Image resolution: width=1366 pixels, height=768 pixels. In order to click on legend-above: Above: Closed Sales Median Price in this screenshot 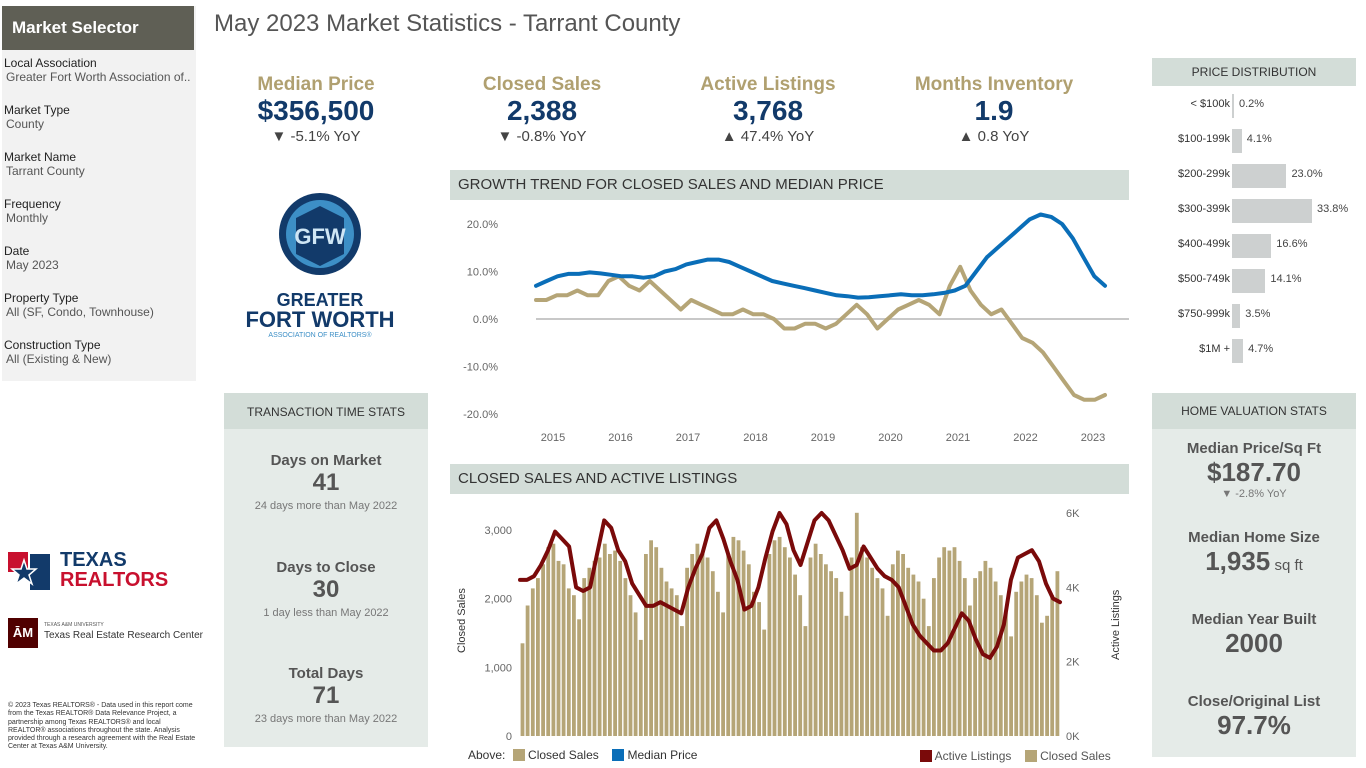, I will do `click(582, 755)`.